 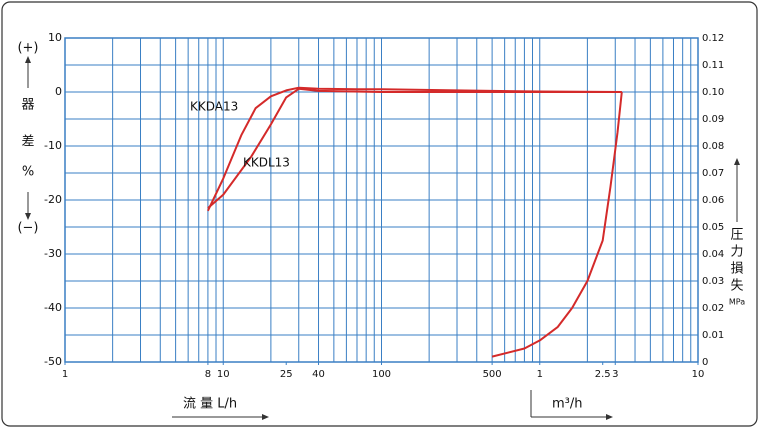 What do you see at coordinates (27, 142) in the screenshot?
I see `y-axis-label: 差` at bounding box center [27, 142].